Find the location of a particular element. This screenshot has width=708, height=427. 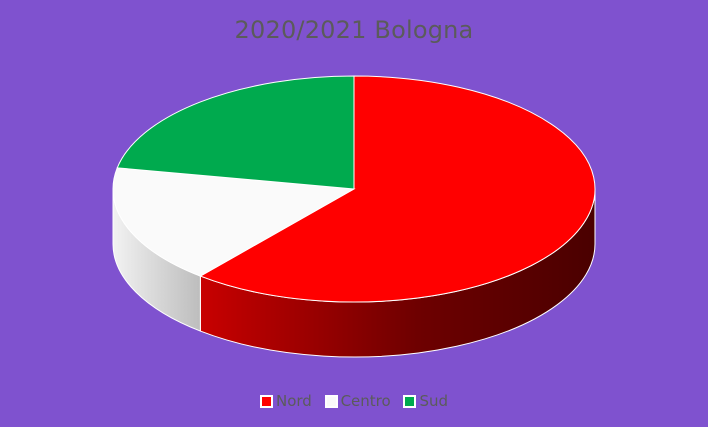

legend-item-nord: Nord is located at coordinates (285, 401).